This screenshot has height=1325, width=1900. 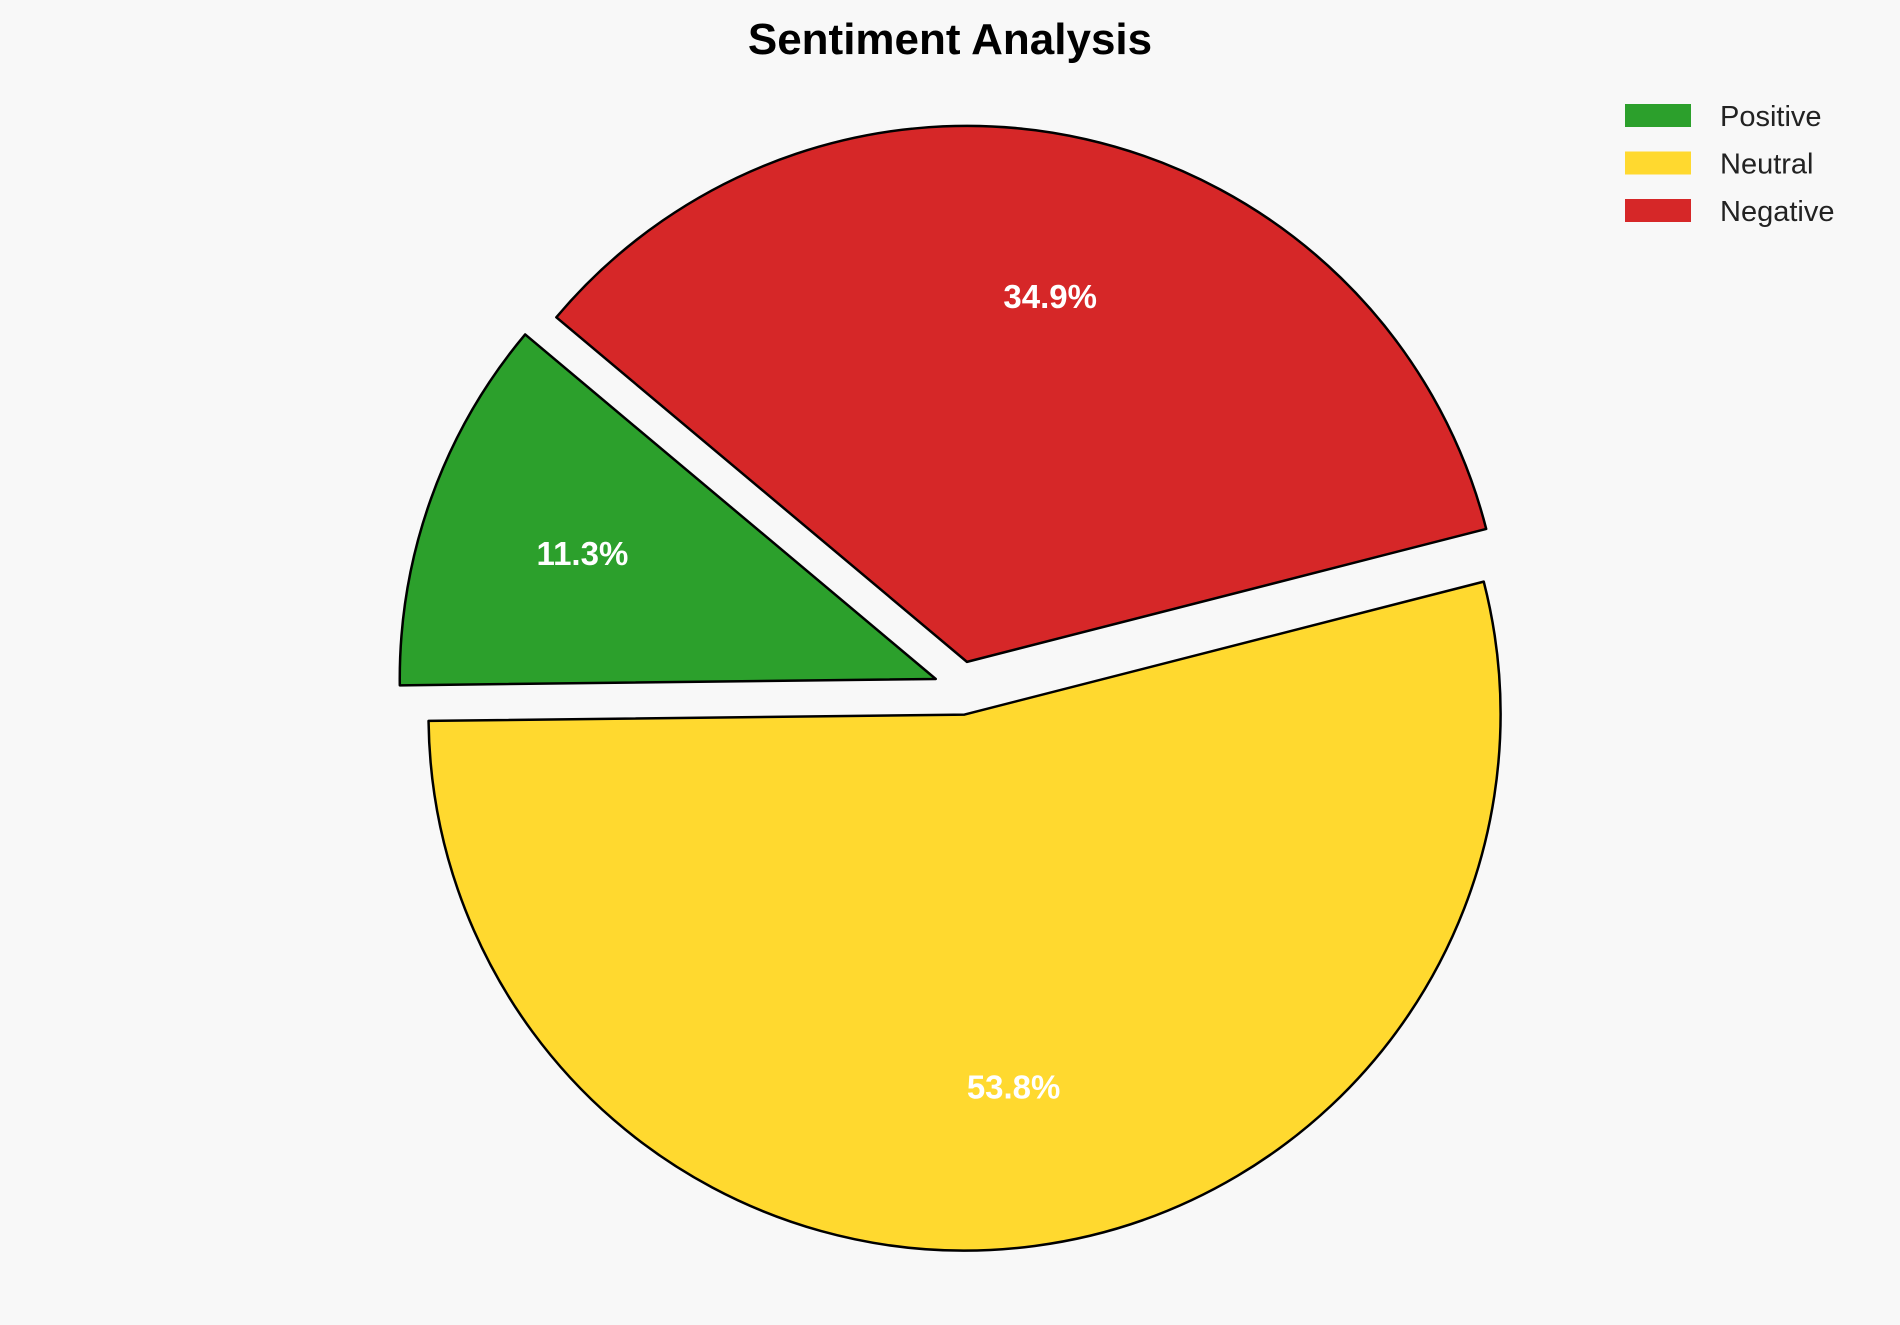 What do you see at coordinates (1658, 163) in the screenshot?
I see `legend-swatch-neutral` at bounding box center [1658, 163].